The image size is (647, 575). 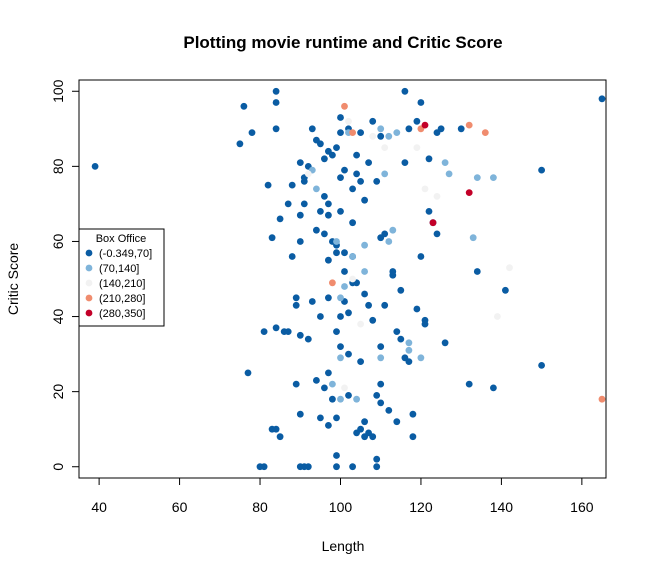 I want to click on y-tick-label: 80, so click(x=58, y=166).